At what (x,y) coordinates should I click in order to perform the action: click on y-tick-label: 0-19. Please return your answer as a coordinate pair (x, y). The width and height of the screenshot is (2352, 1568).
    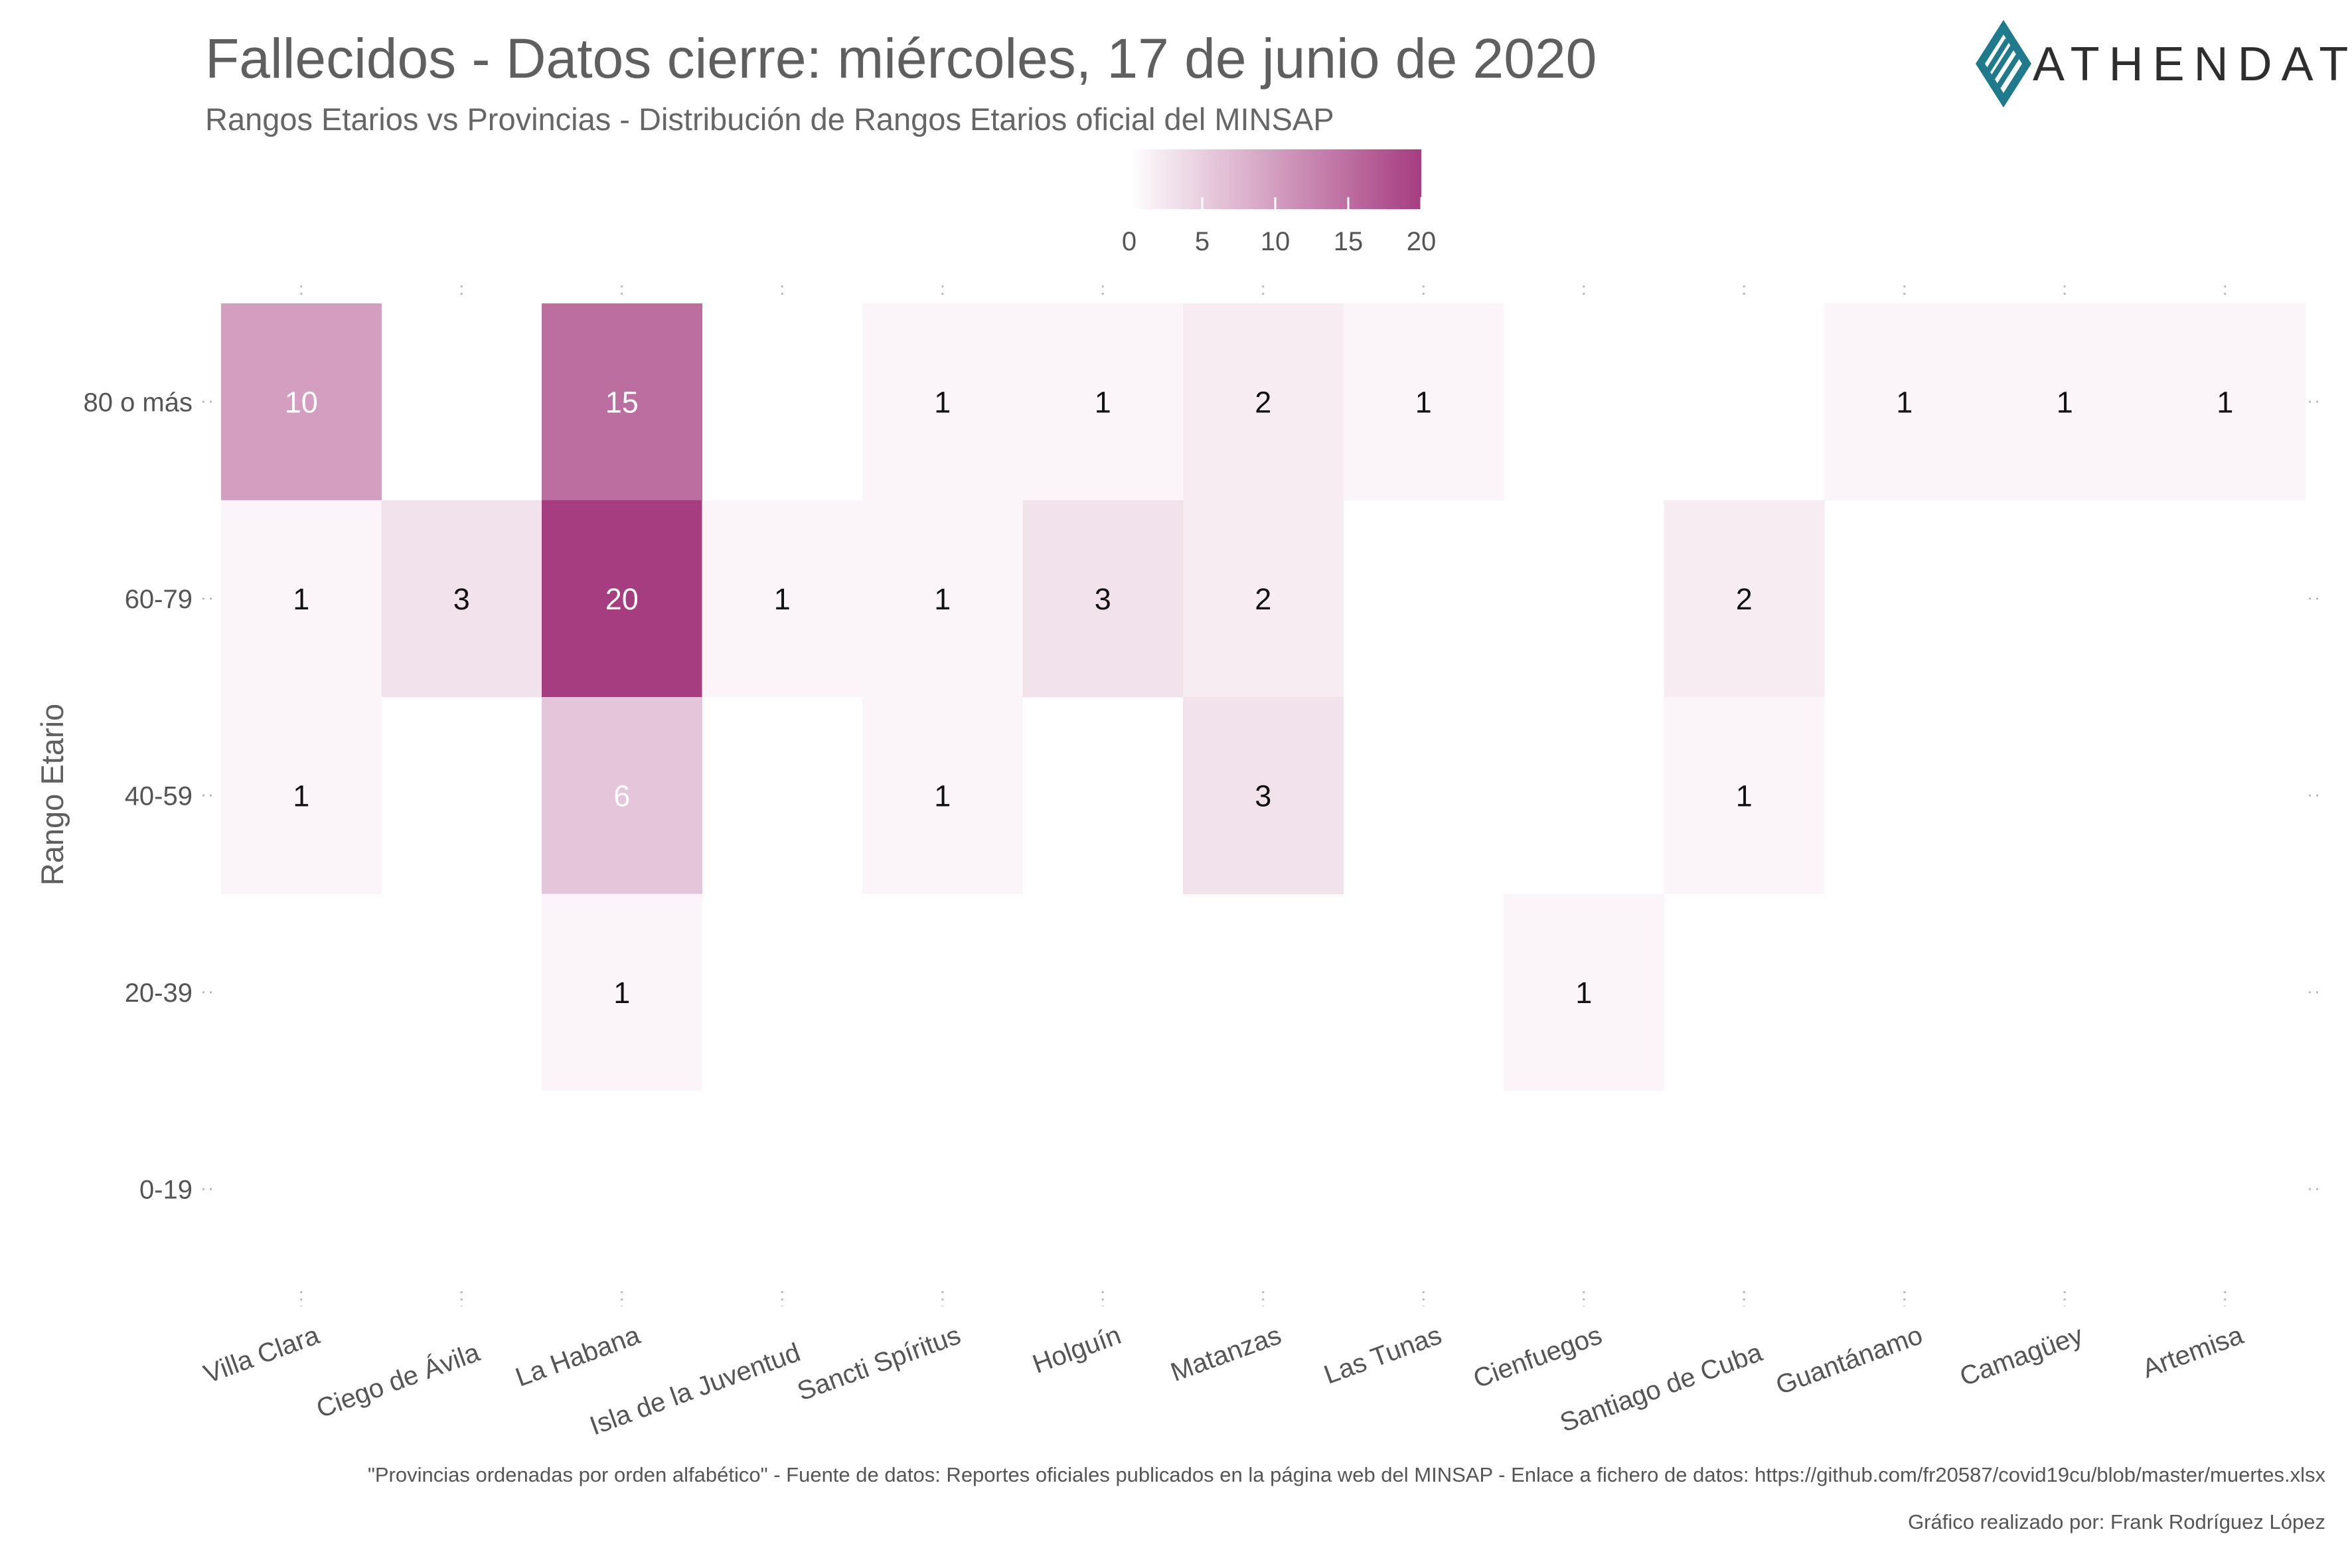
    Looking at the image, I should click on (166, 1190).